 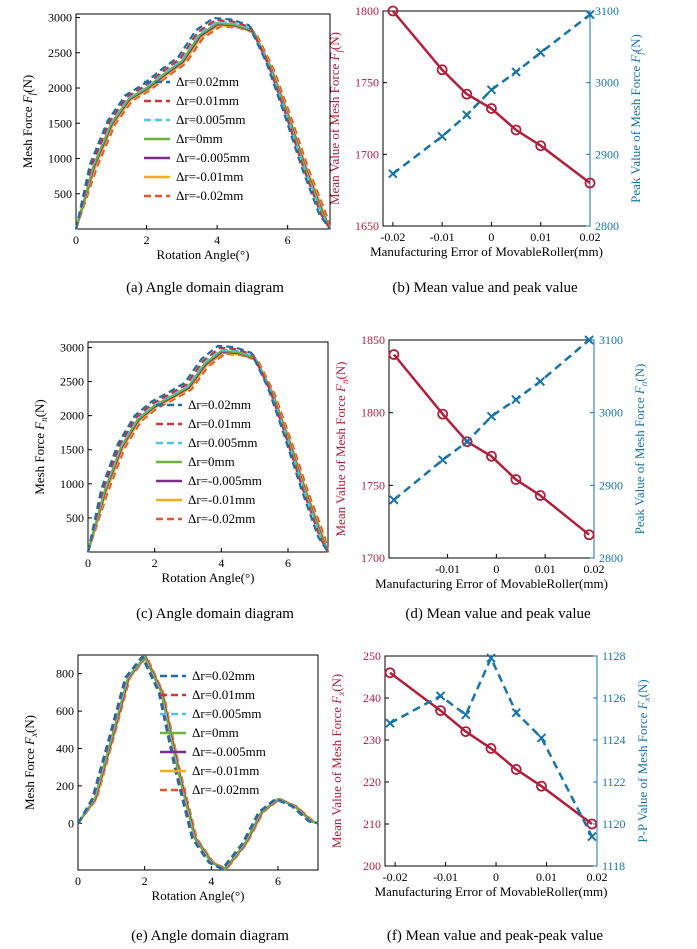 I want to click on caption-c: (c) Angle domain diagram, so click(x=215, y=614).